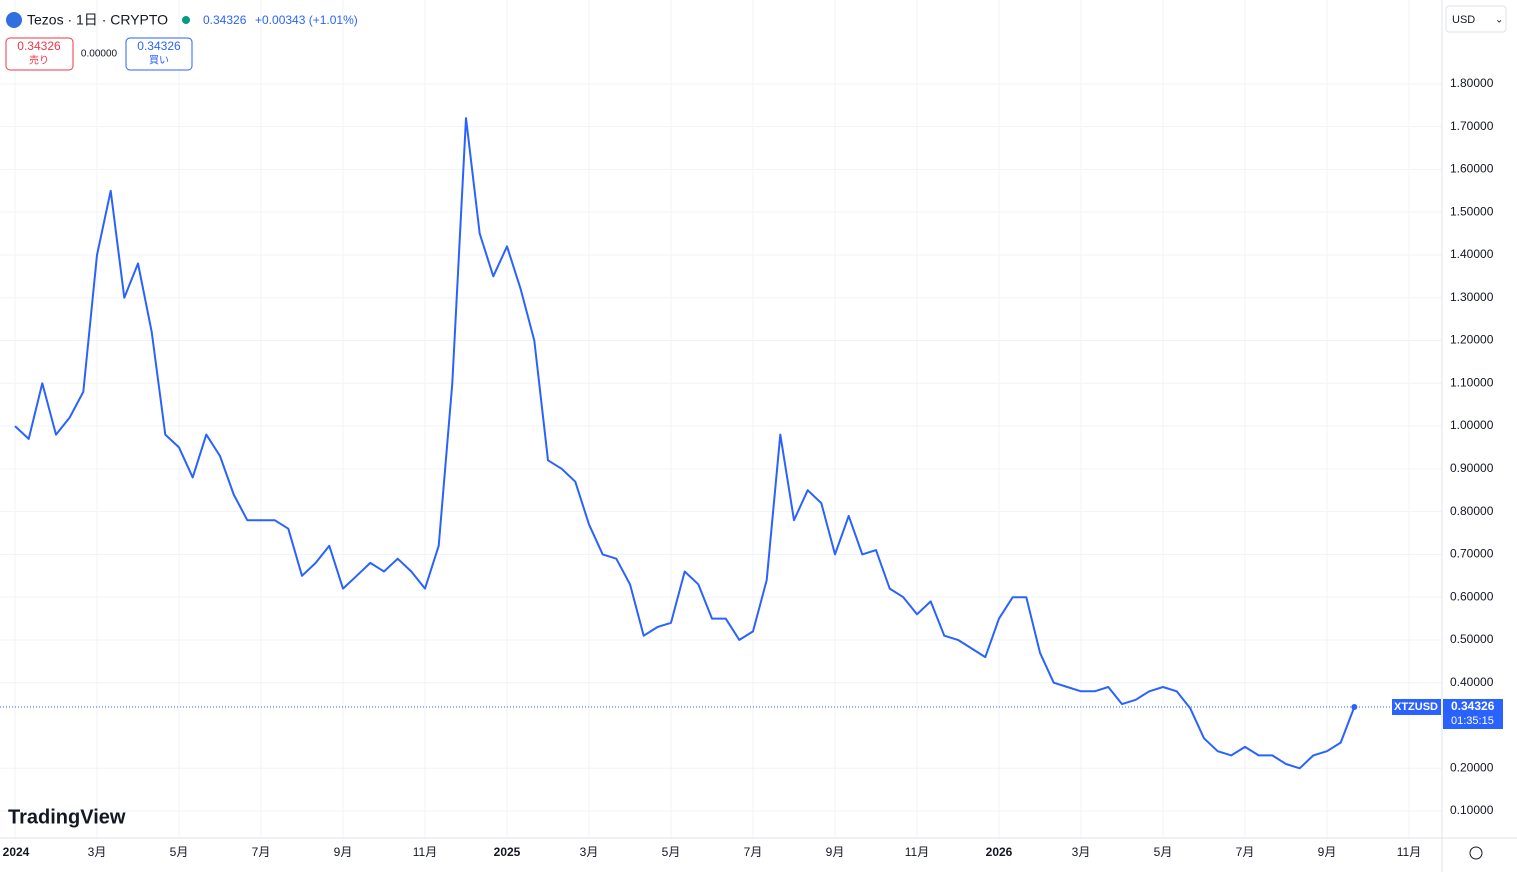  Describe the element at coordinates (16, 852) in the screenshot. I see `x-tick-label: 2024` at that location.